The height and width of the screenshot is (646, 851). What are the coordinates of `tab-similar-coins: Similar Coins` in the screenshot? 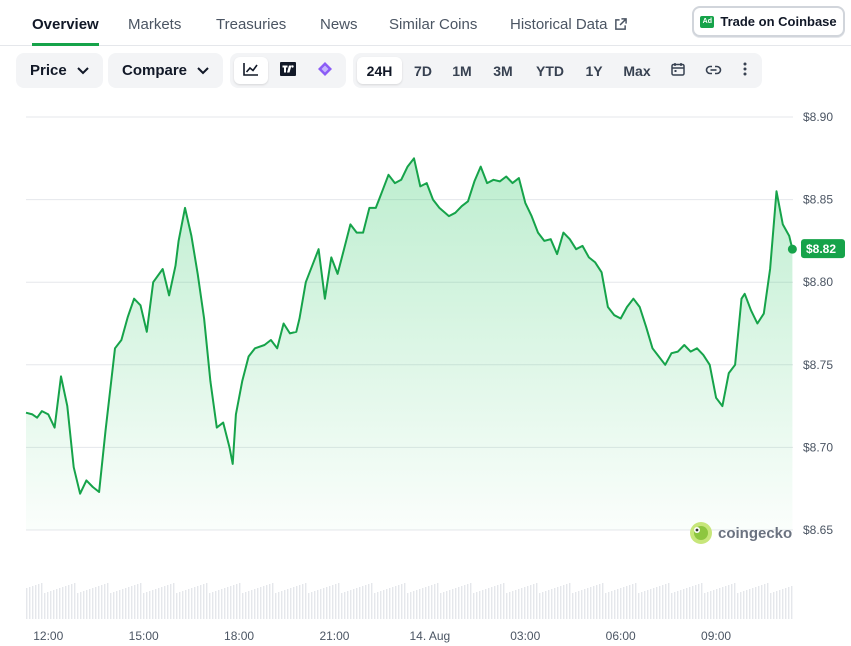 It's located at (433, 24).